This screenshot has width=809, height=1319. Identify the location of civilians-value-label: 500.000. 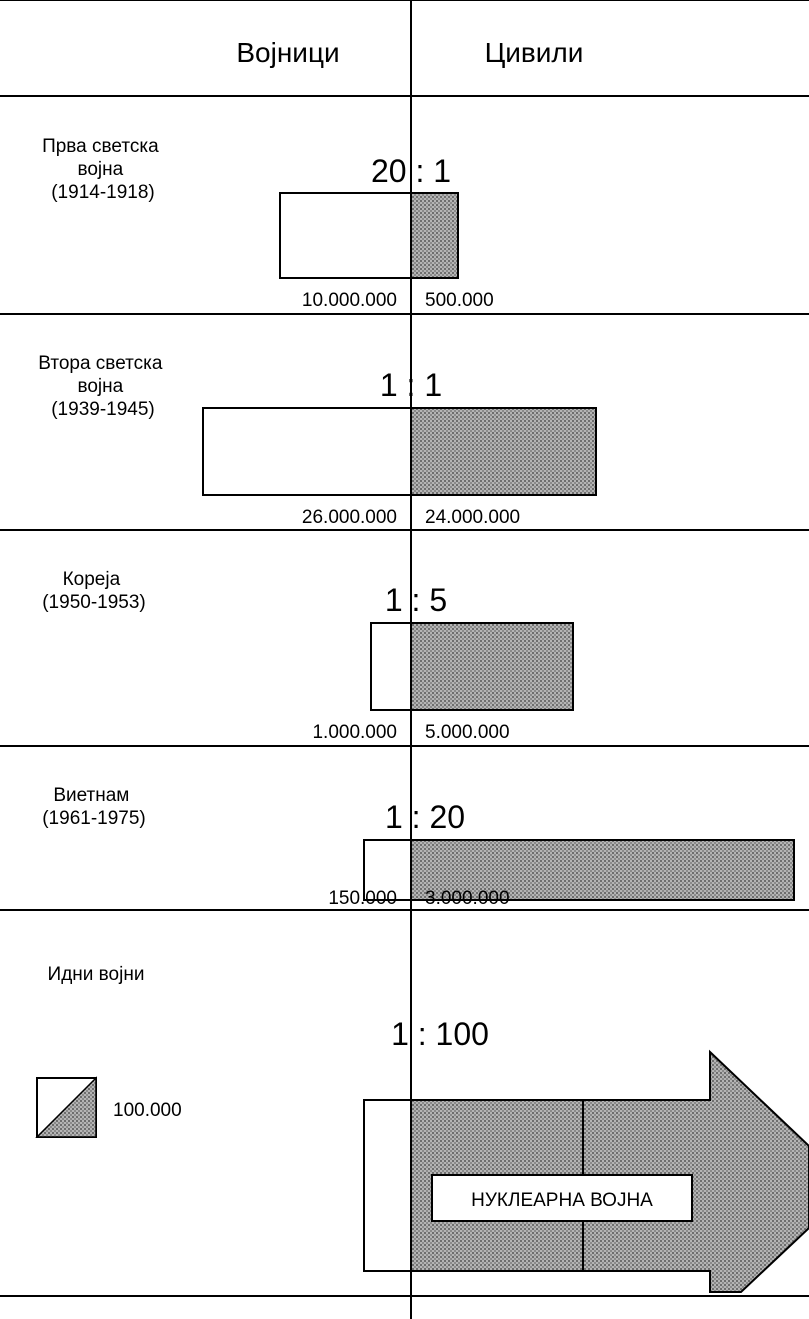
(459, 300).